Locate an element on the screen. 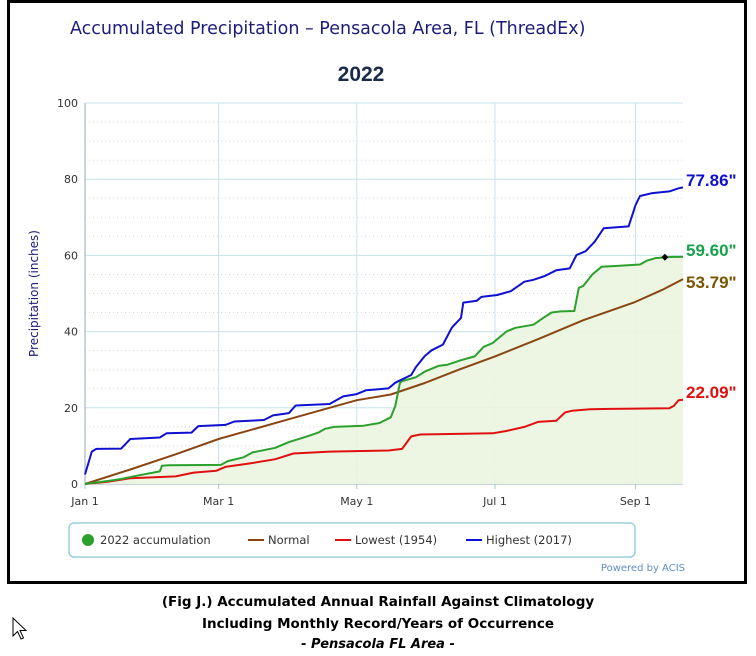 The width and height of the screenshot is (756, 656). legend-label: 2022 accumulation is located at coordinates (155, 540).